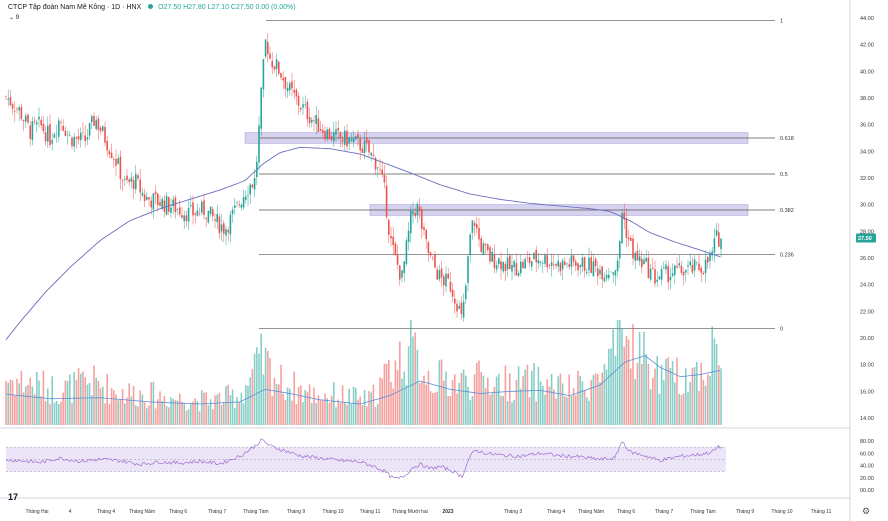 The width and height of the screenshot is (888, 521). I want to click on interval-label: 1D, so click(116, 7).